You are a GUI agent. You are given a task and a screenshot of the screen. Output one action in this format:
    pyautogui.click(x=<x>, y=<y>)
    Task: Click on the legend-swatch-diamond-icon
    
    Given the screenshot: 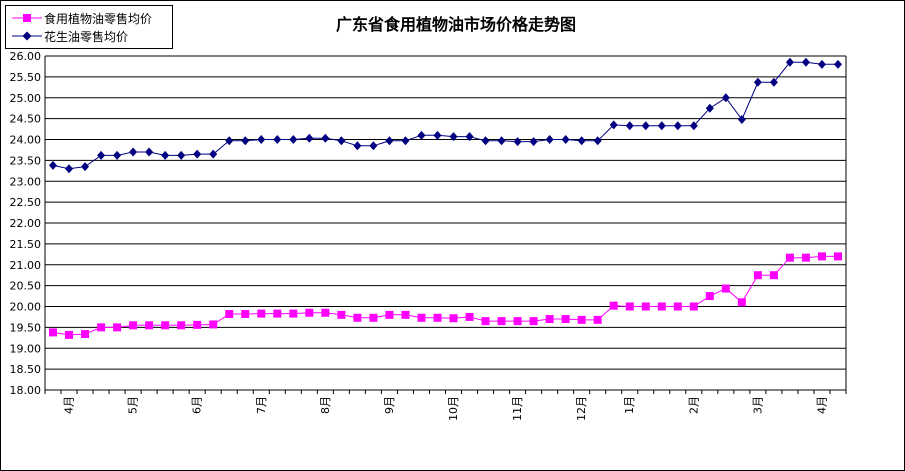 What is the action you would take?
    pyautogui.click(x=27, y=36)
    